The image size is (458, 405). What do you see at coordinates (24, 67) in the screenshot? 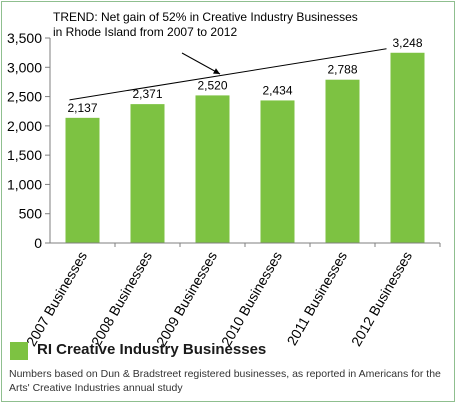
I see `y-tick-label: 3,000` at bounding box center [24, 67].